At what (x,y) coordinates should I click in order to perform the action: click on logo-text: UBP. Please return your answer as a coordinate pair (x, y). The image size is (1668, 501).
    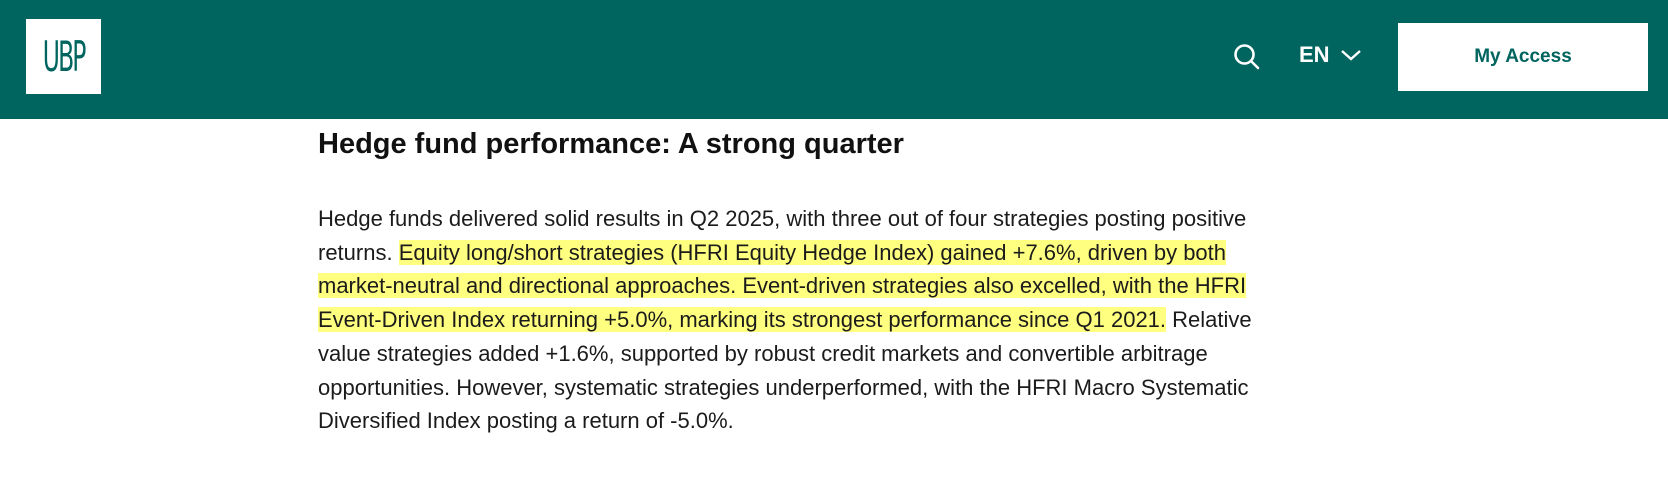
    Looking at the image, I should click on (64, 56).